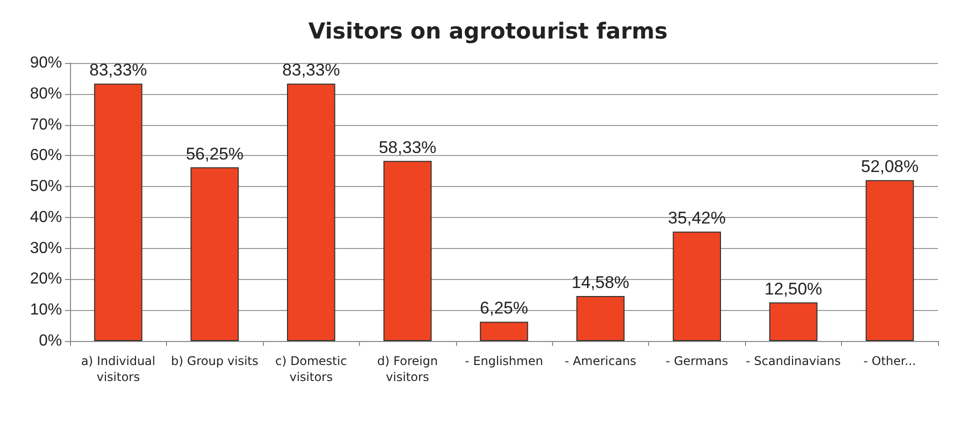 The height and width of the screenshot is (443, 979). Describe the element at coordinates (504, 308) in the screenshot. I see `data-label: 6,25%` at that location.